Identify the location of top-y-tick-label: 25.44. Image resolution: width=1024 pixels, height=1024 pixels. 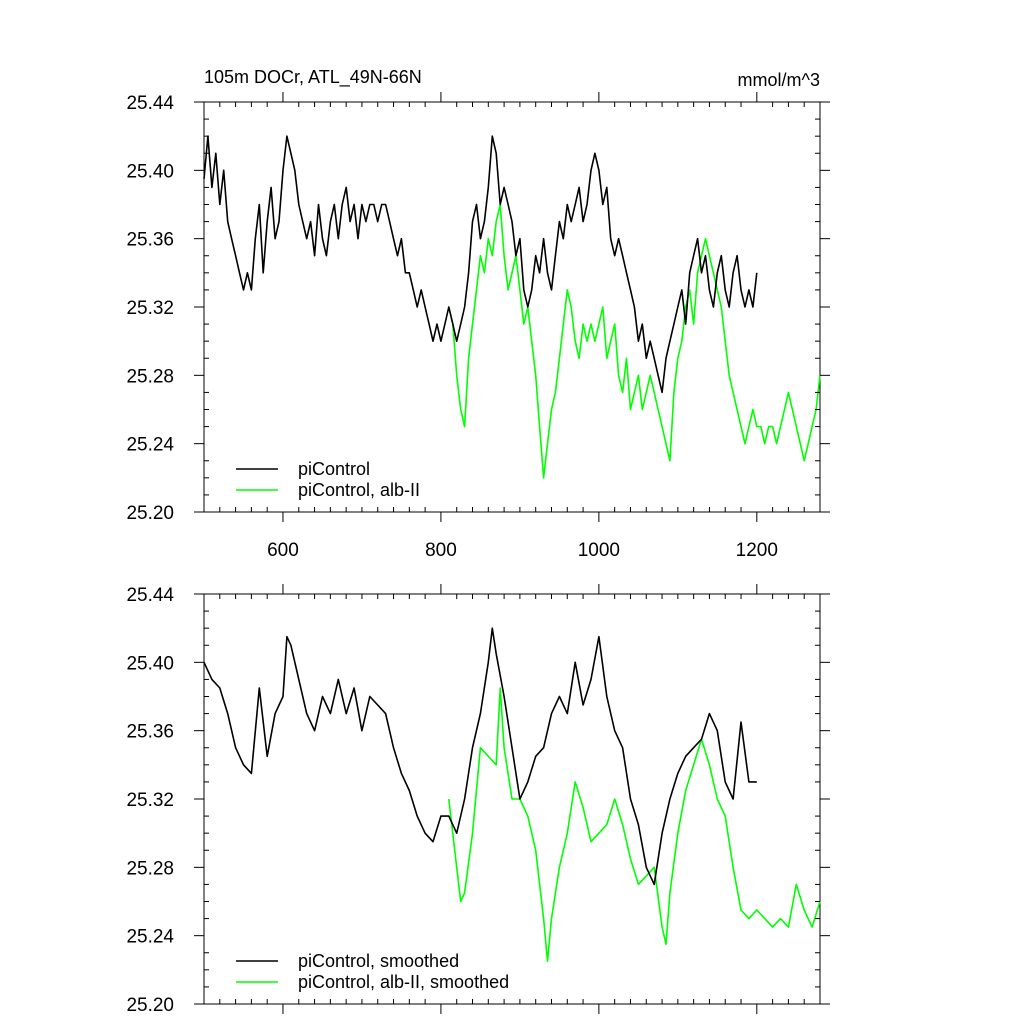
(150, 103).